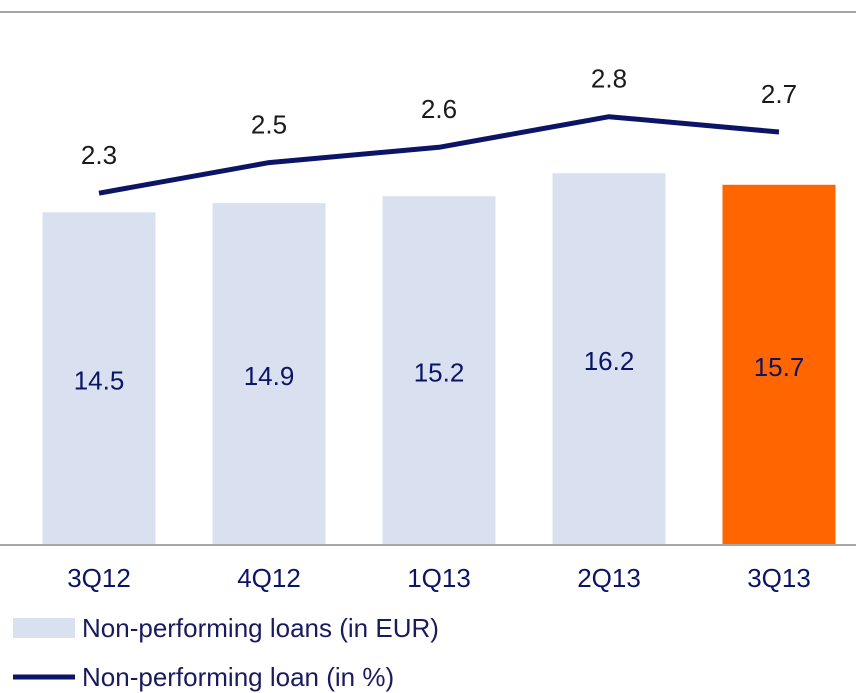 The width and height of the screenshot is (856, 693). I want to click on x-tick-label: 1Q13, so click(439, 578).